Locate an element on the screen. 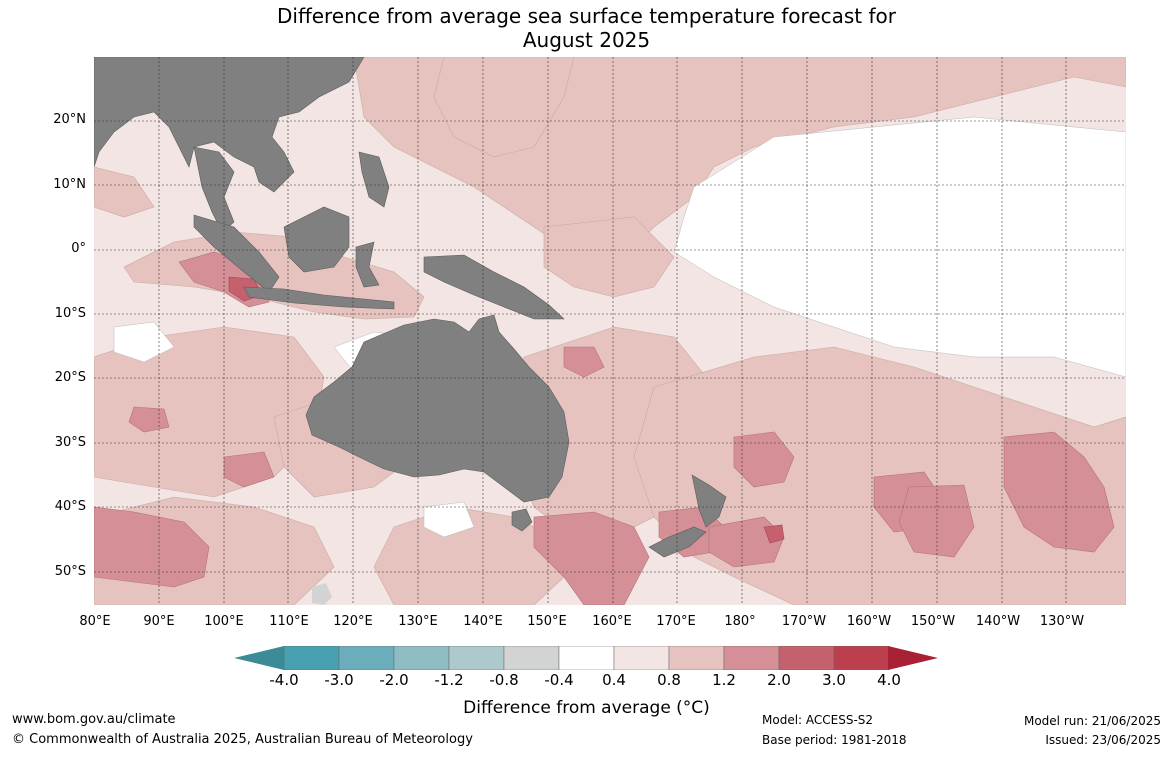  anomaly-band-neg-0.4 is located at coordinates (322, 594).